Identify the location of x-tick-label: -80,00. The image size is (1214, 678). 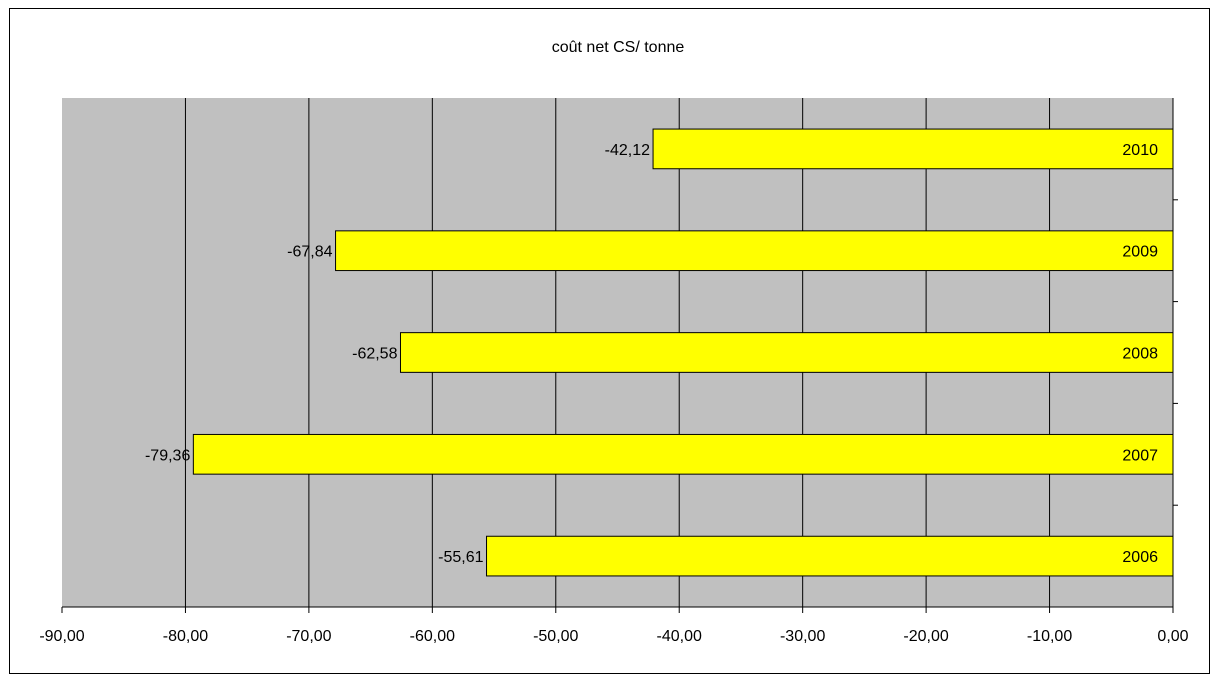
(185, 636).